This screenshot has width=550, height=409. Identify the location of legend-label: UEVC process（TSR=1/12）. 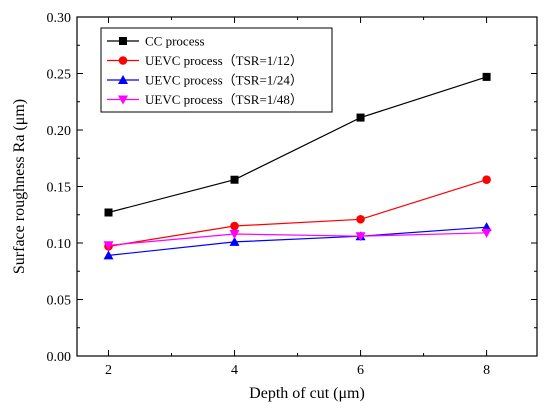
(224, 60).